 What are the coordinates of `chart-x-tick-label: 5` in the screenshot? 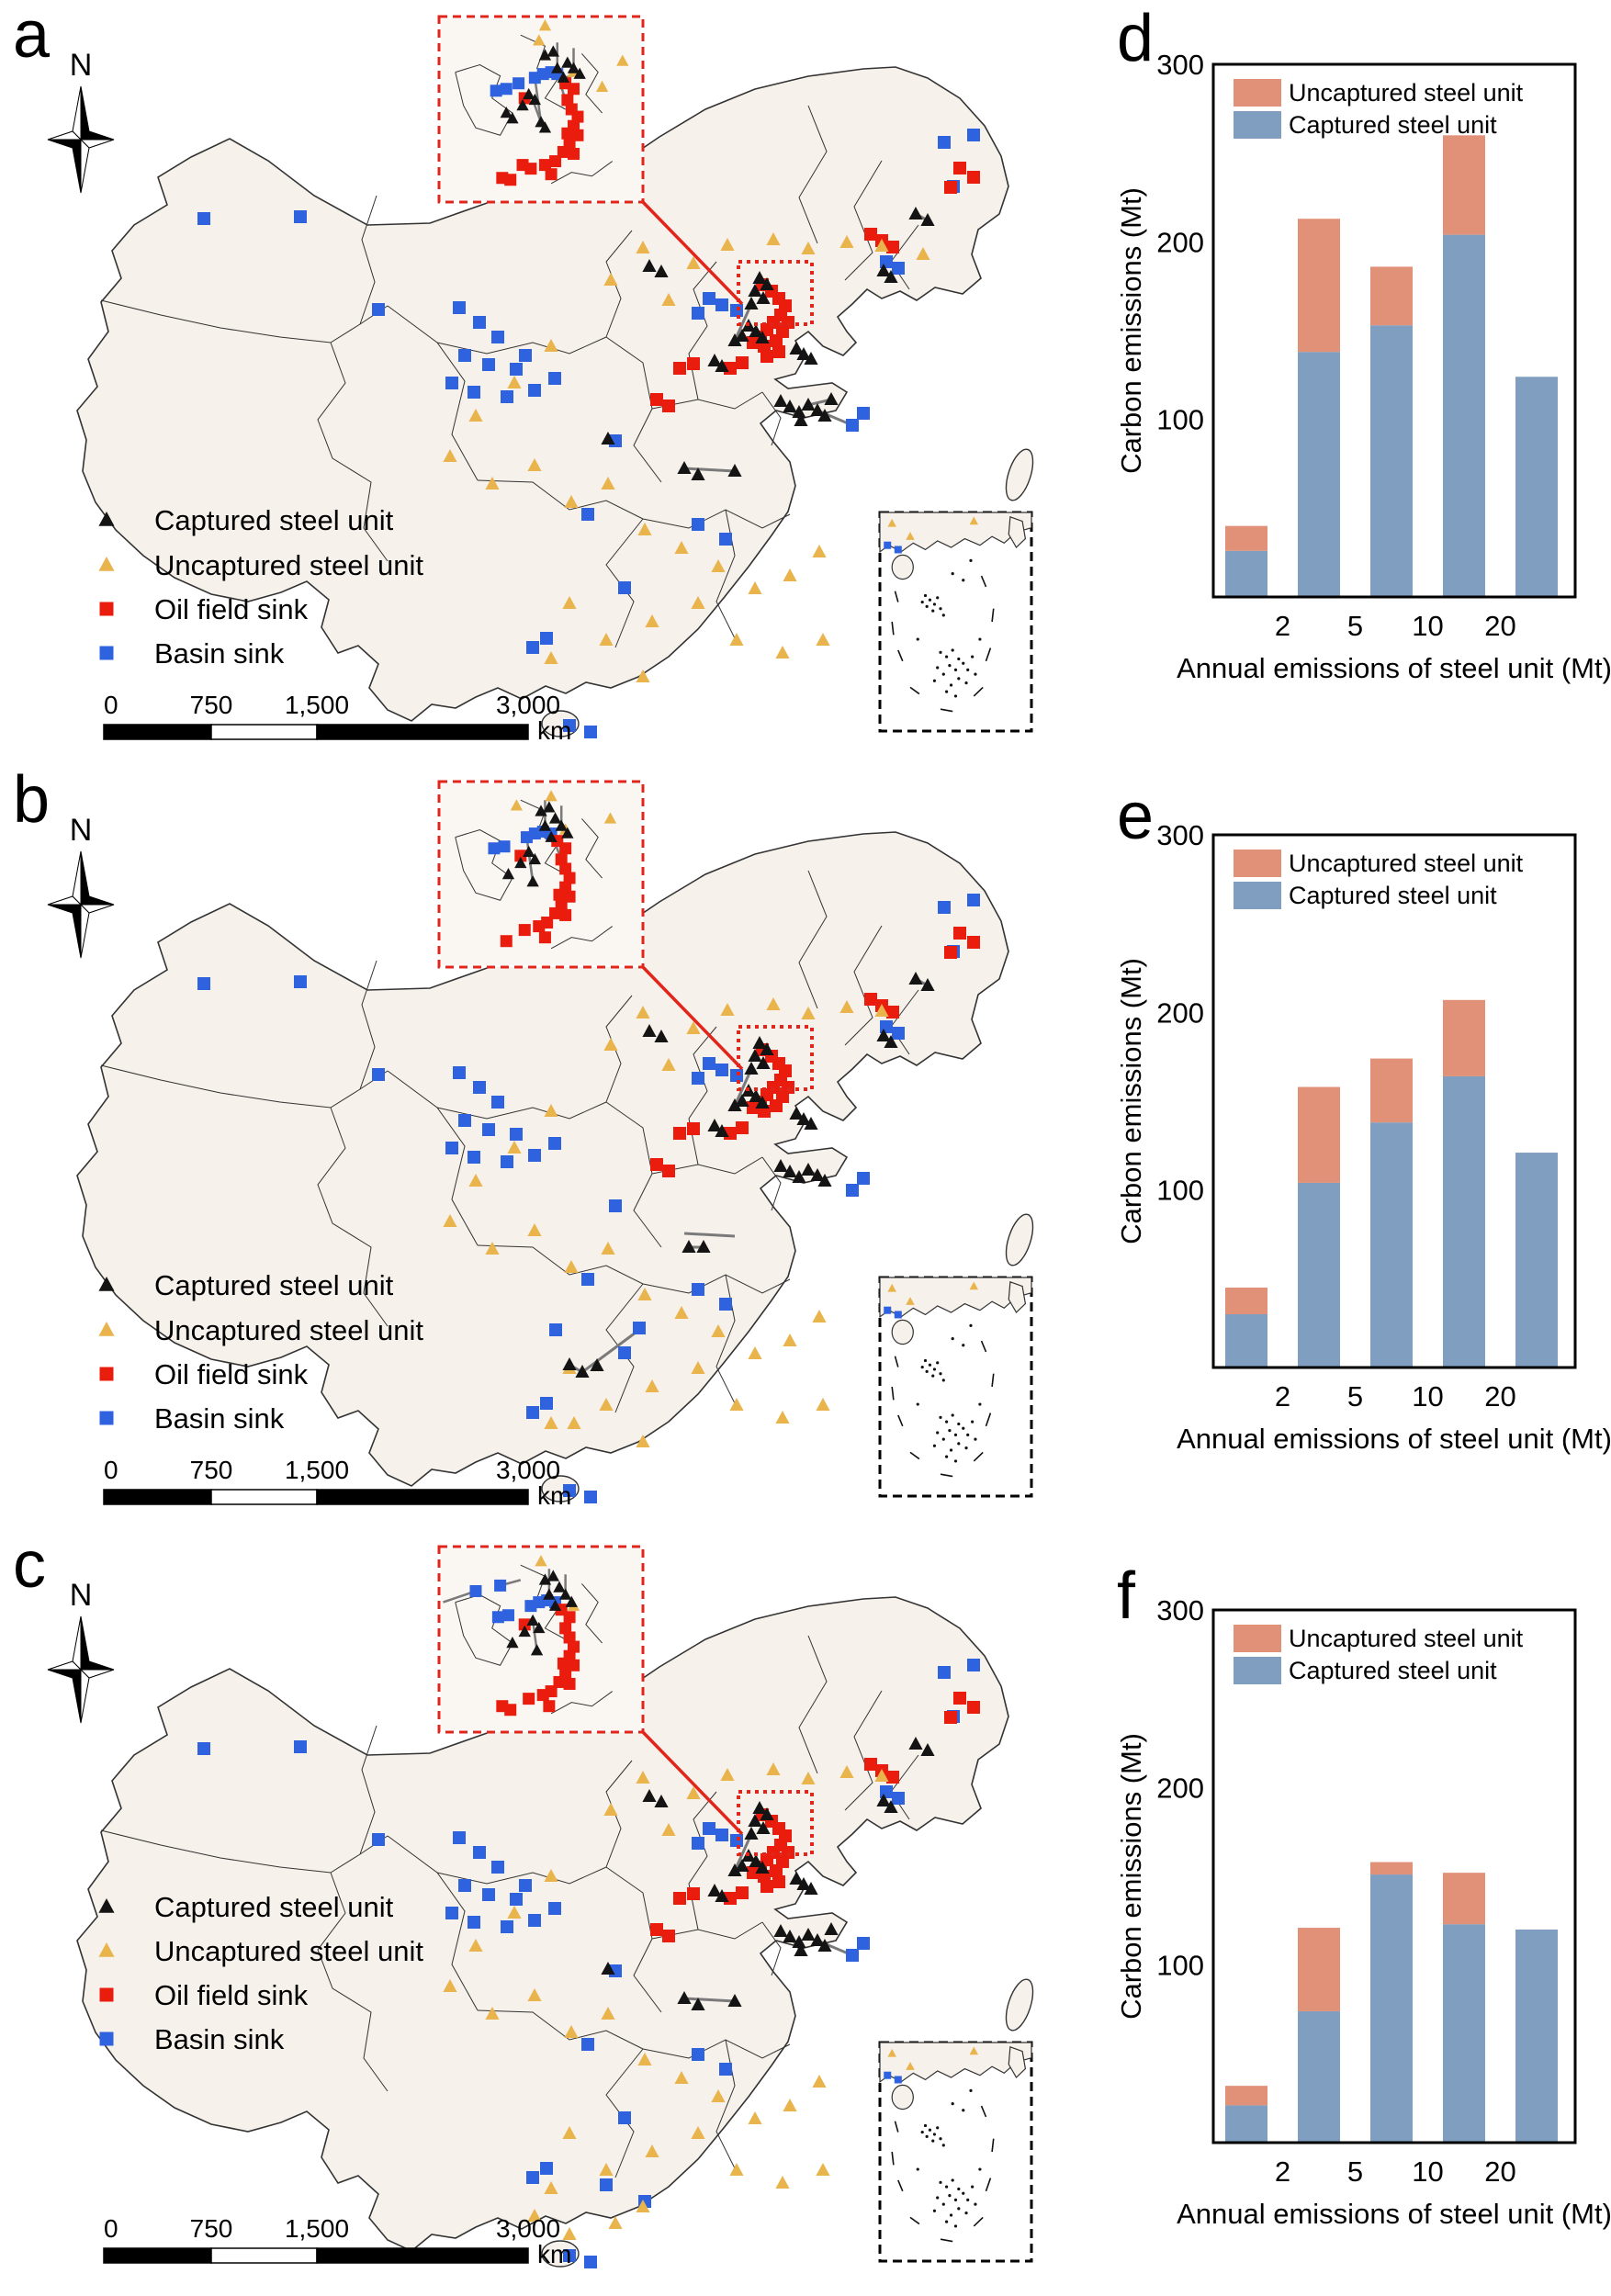 It's located at (1355, 626).